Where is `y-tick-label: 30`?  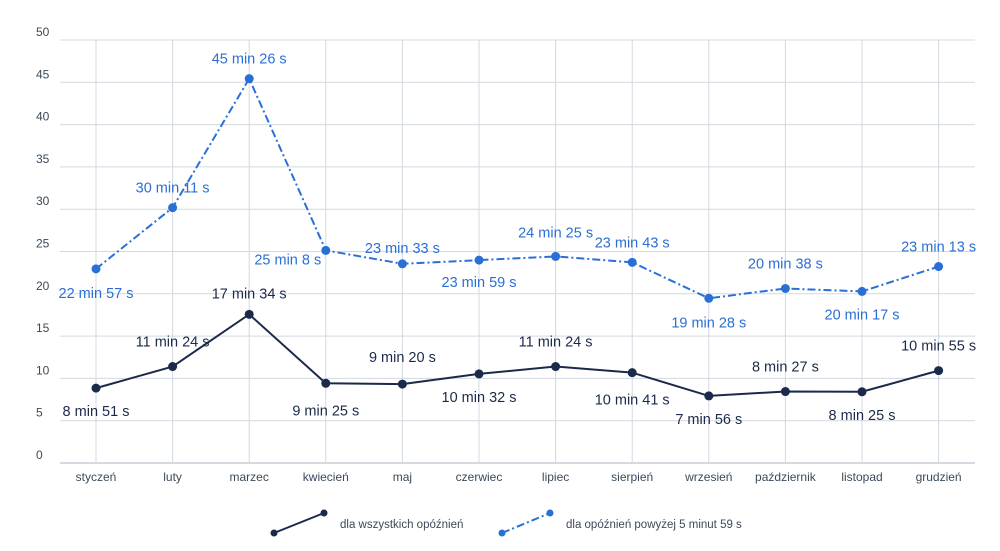
y-tick-label: 30 is located at coordinates (43, 201).